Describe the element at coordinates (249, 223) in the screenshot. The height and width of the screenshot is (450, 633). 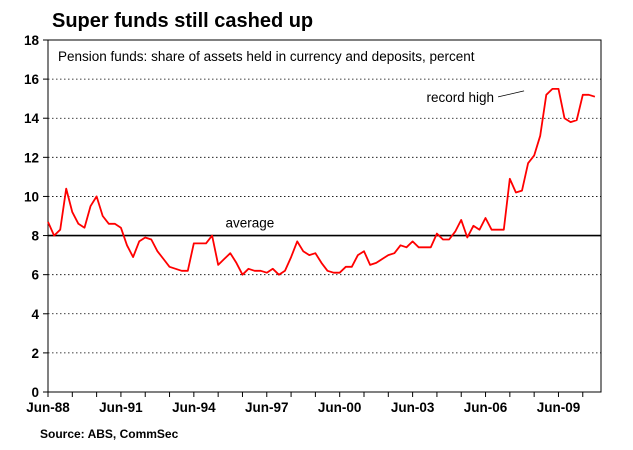
I see `average-label: average` at that location.